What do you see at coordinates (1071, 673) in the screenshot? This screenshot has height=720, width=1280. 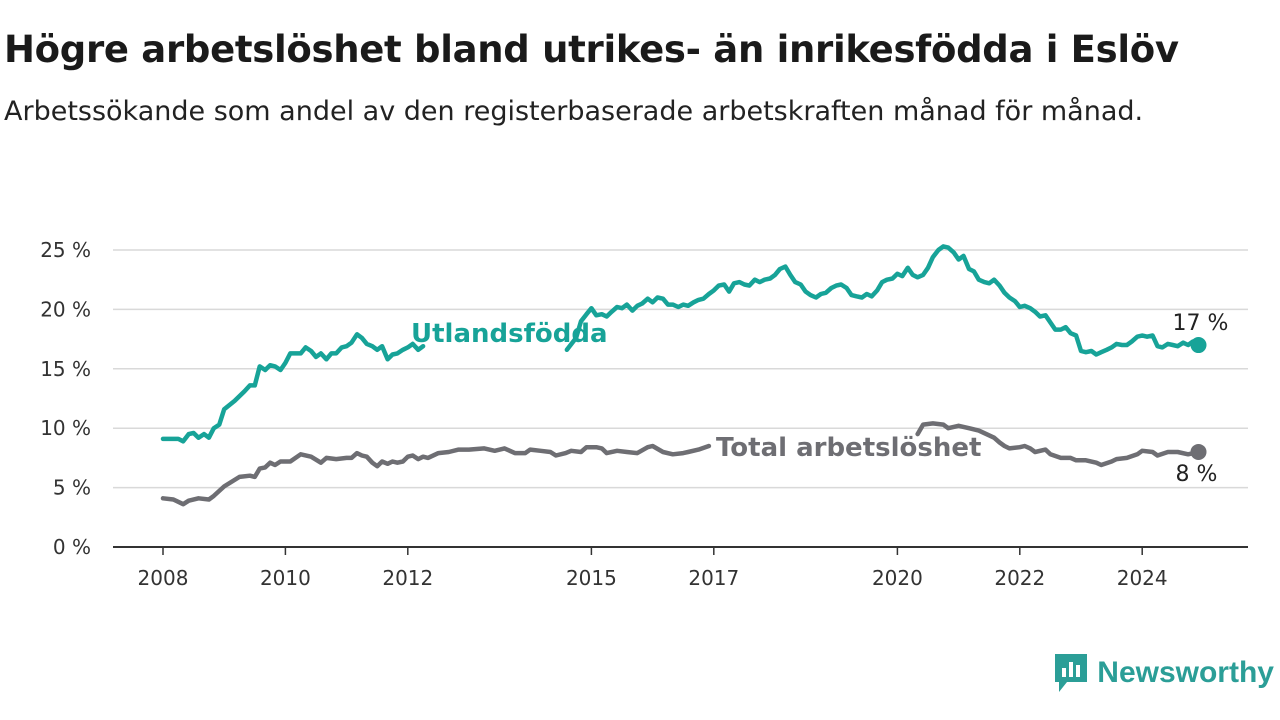 I see `newsworthy-icon` at bounding box center [1071, 673].